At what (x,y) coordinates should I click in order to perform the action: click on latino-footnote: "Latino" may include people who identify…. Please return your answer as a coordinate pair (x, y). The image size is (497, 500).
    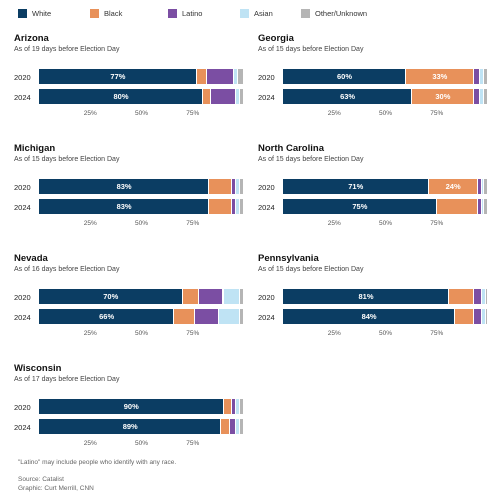
    Looking at the image, I should click on (97, 462).